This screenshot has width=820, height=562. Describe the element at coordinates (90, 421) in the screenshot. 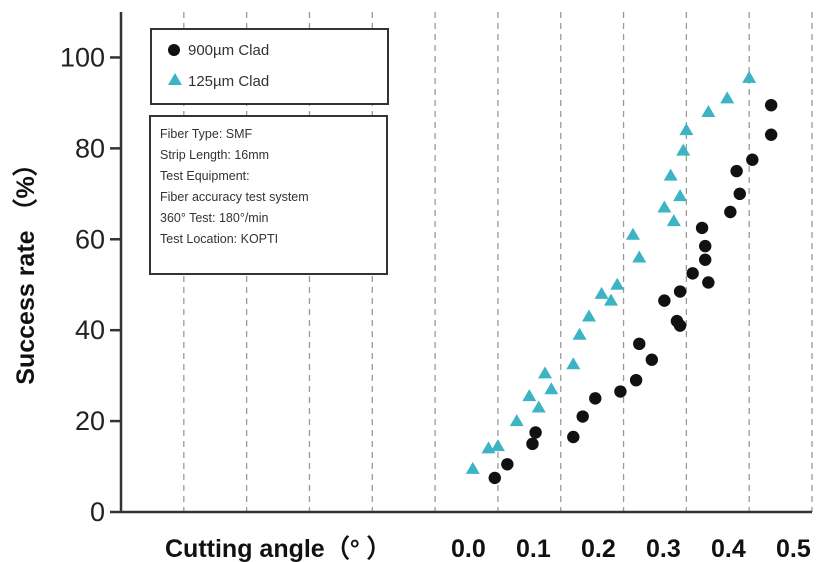

I see `y-tick-label: 20` at that location.